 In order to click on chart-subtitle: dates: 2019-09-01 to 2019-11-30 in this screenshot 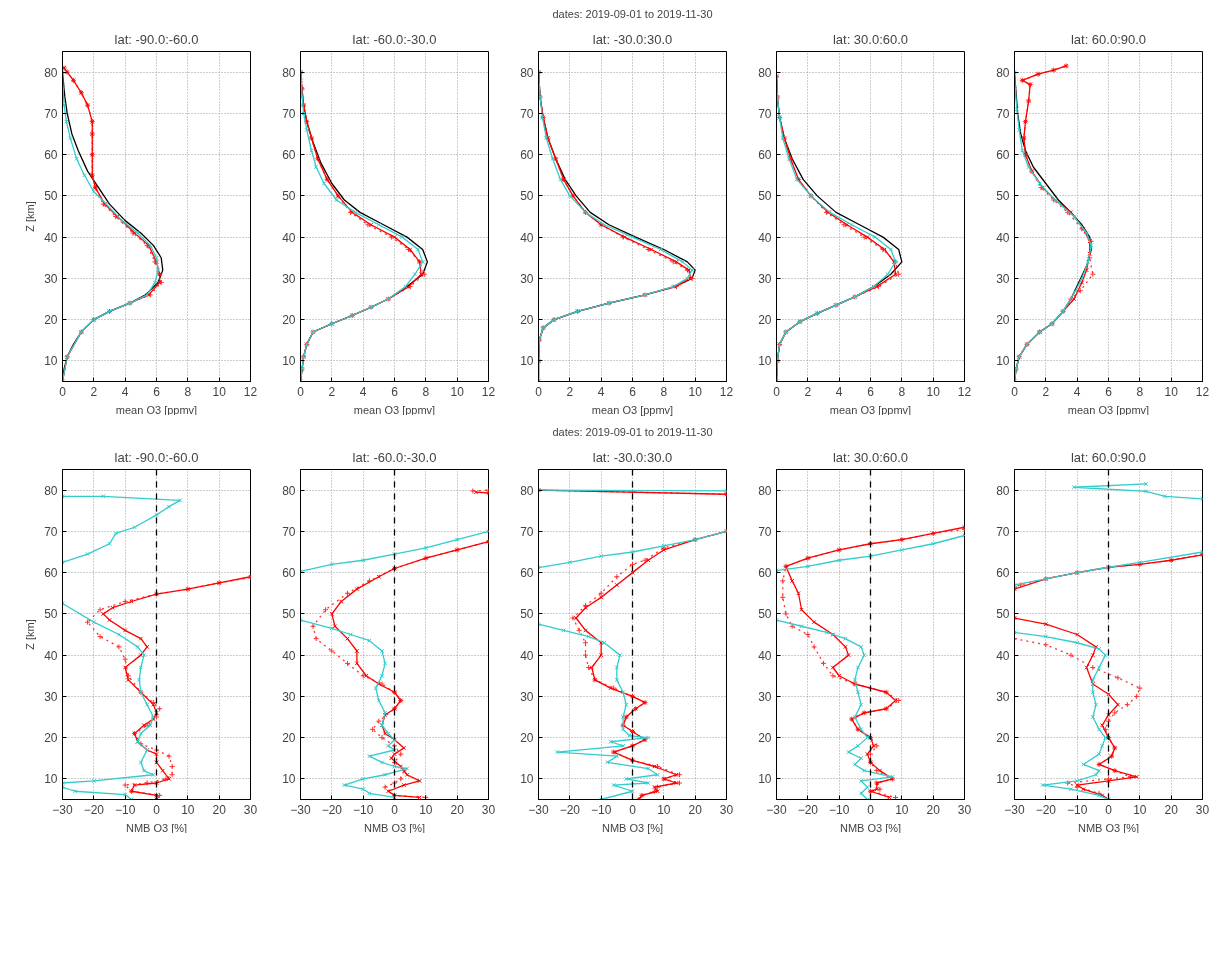, I will do `click(632, 13)`.